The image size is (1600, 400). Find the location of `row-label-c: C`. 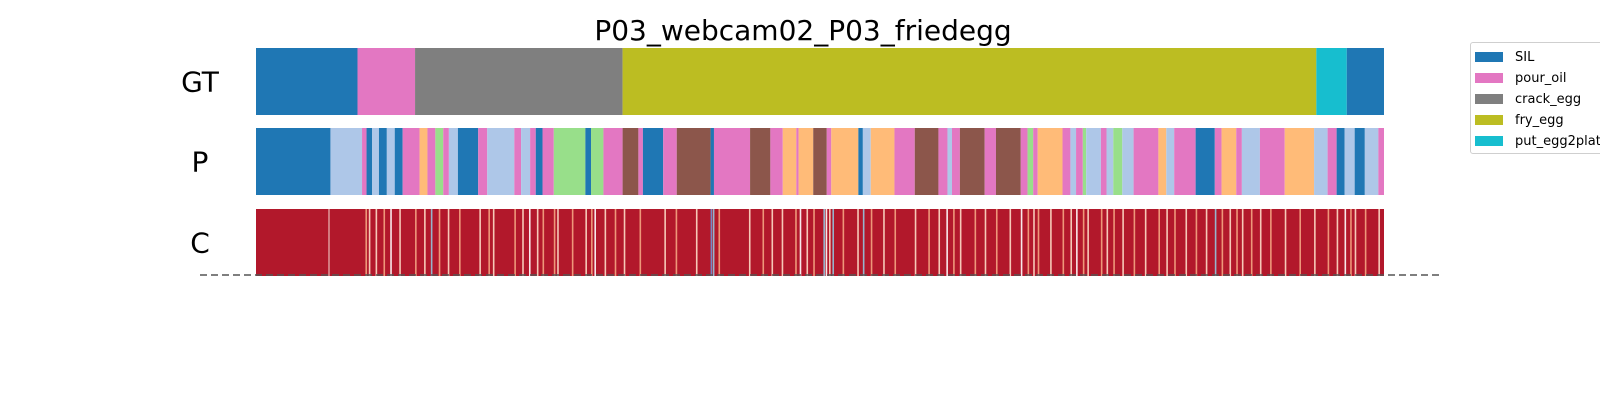

row-label-c: C is located at coordinates (200, 243).